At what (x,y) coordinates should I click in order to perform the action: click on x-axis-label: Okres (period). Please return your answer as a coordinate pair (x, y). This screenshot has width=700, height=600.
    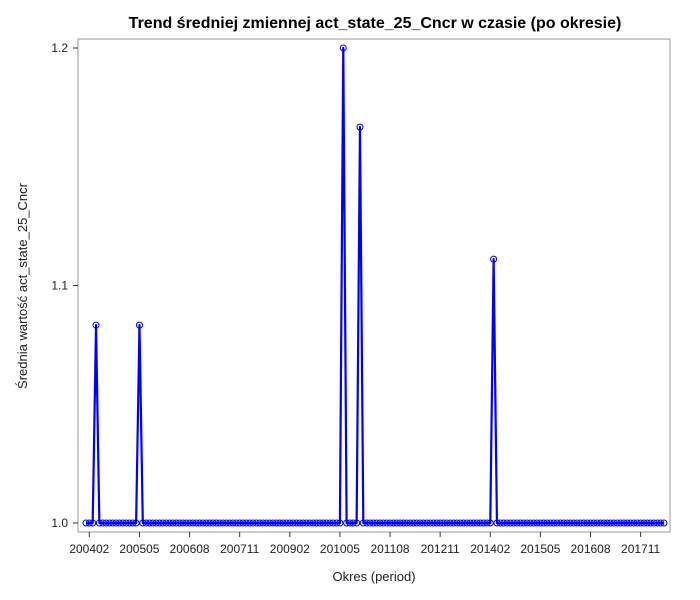
    Looking at the image, I should click on (373, 576).